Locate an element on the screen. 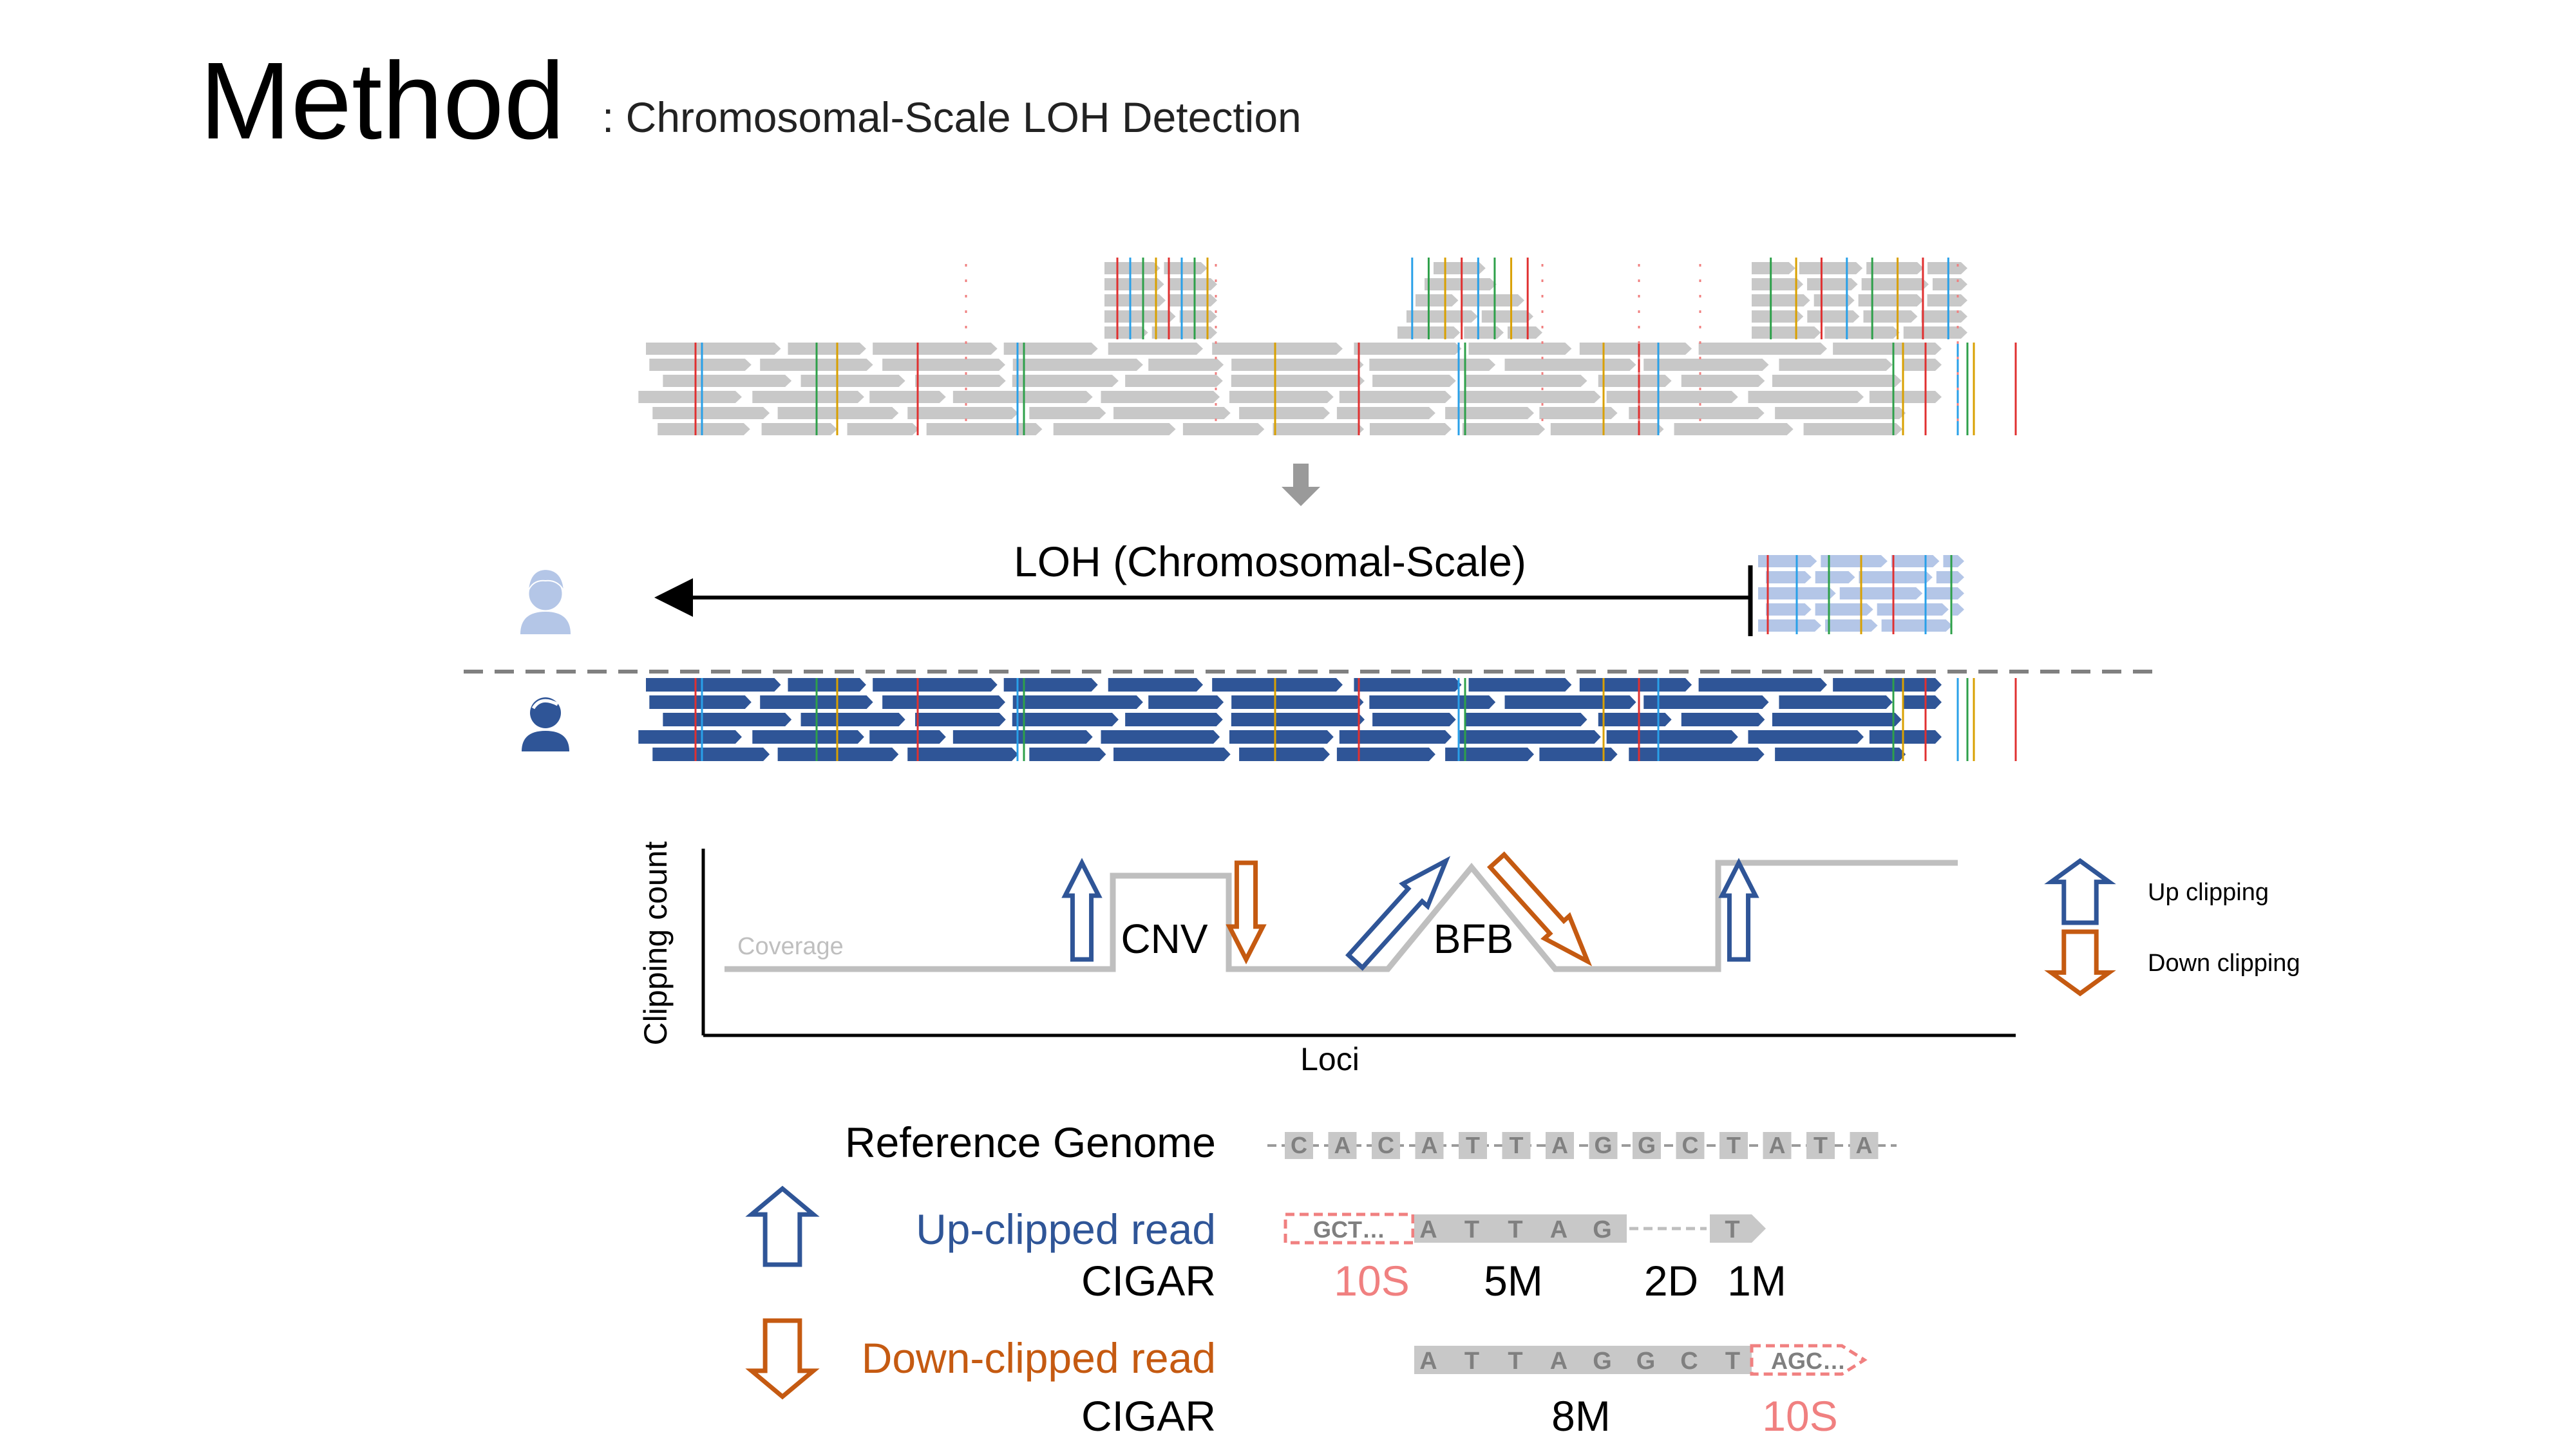 This screenshot has height=1452, width=2576. plot-y-label: Clipping count is located at coordinates (656, 943).